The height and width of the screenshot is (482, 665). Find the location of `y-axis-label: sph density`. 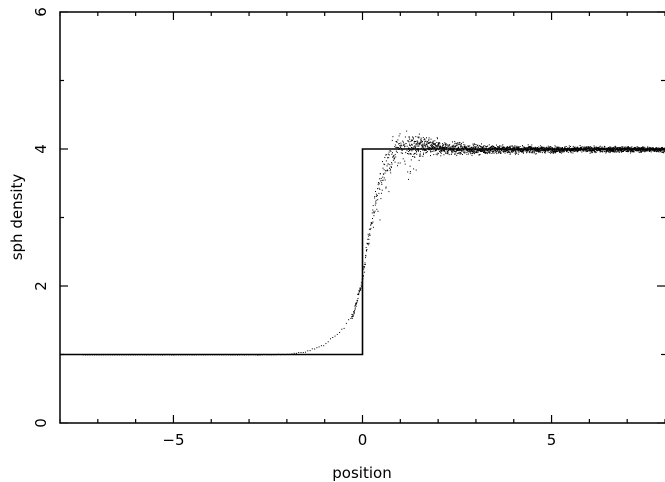

y-axis-label: sph density is located at coordinates (17, 217).